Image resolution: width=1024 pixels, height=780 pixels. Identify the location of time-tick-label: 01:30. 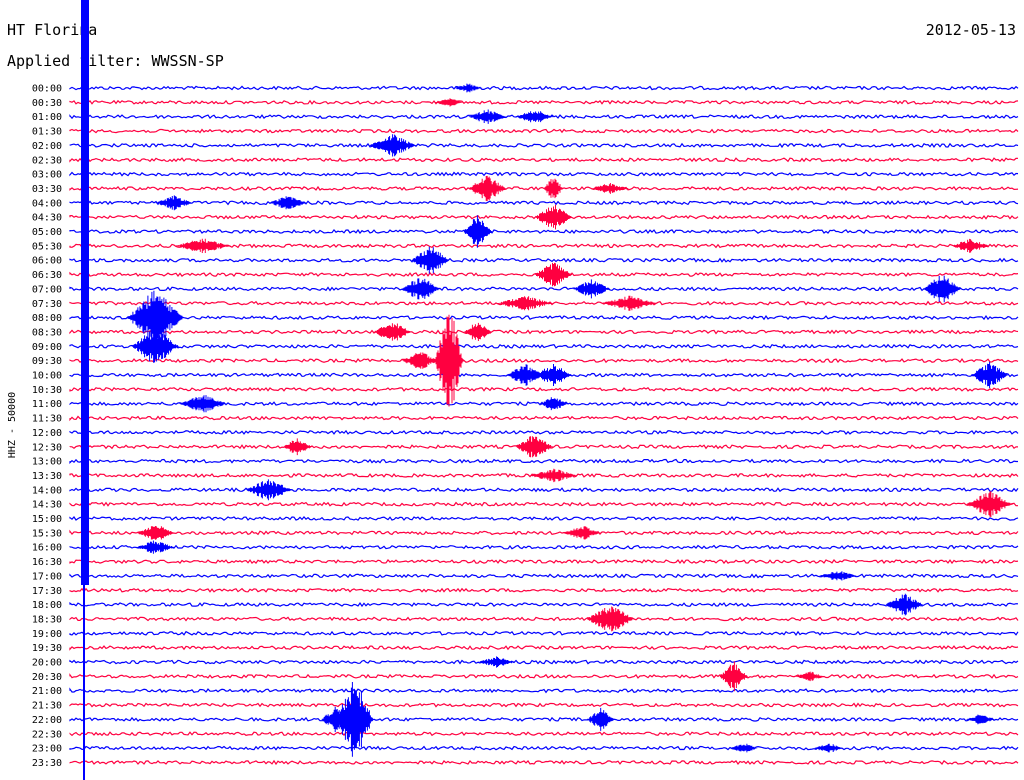
(47, 132).